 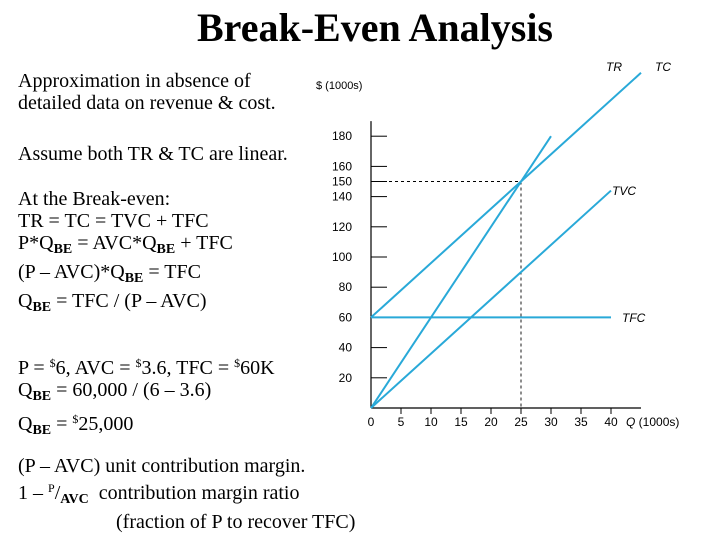 What do you see at coordinates (138, 363) in the screenshot?
I see `ex1-dollar-2: $` at bounding box center [138, 363].